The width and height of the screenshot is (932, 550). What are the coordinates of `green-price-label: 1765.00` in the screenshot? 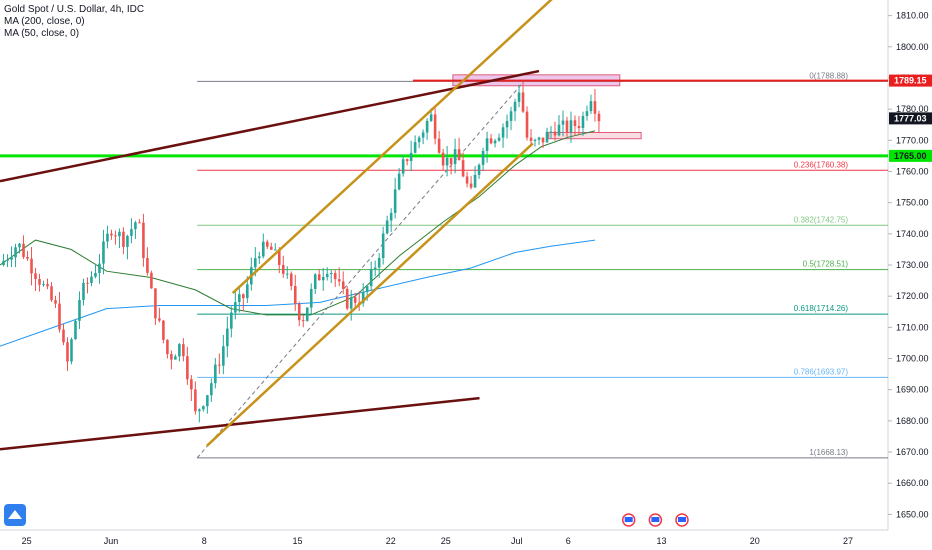 It's located at (910, 156).